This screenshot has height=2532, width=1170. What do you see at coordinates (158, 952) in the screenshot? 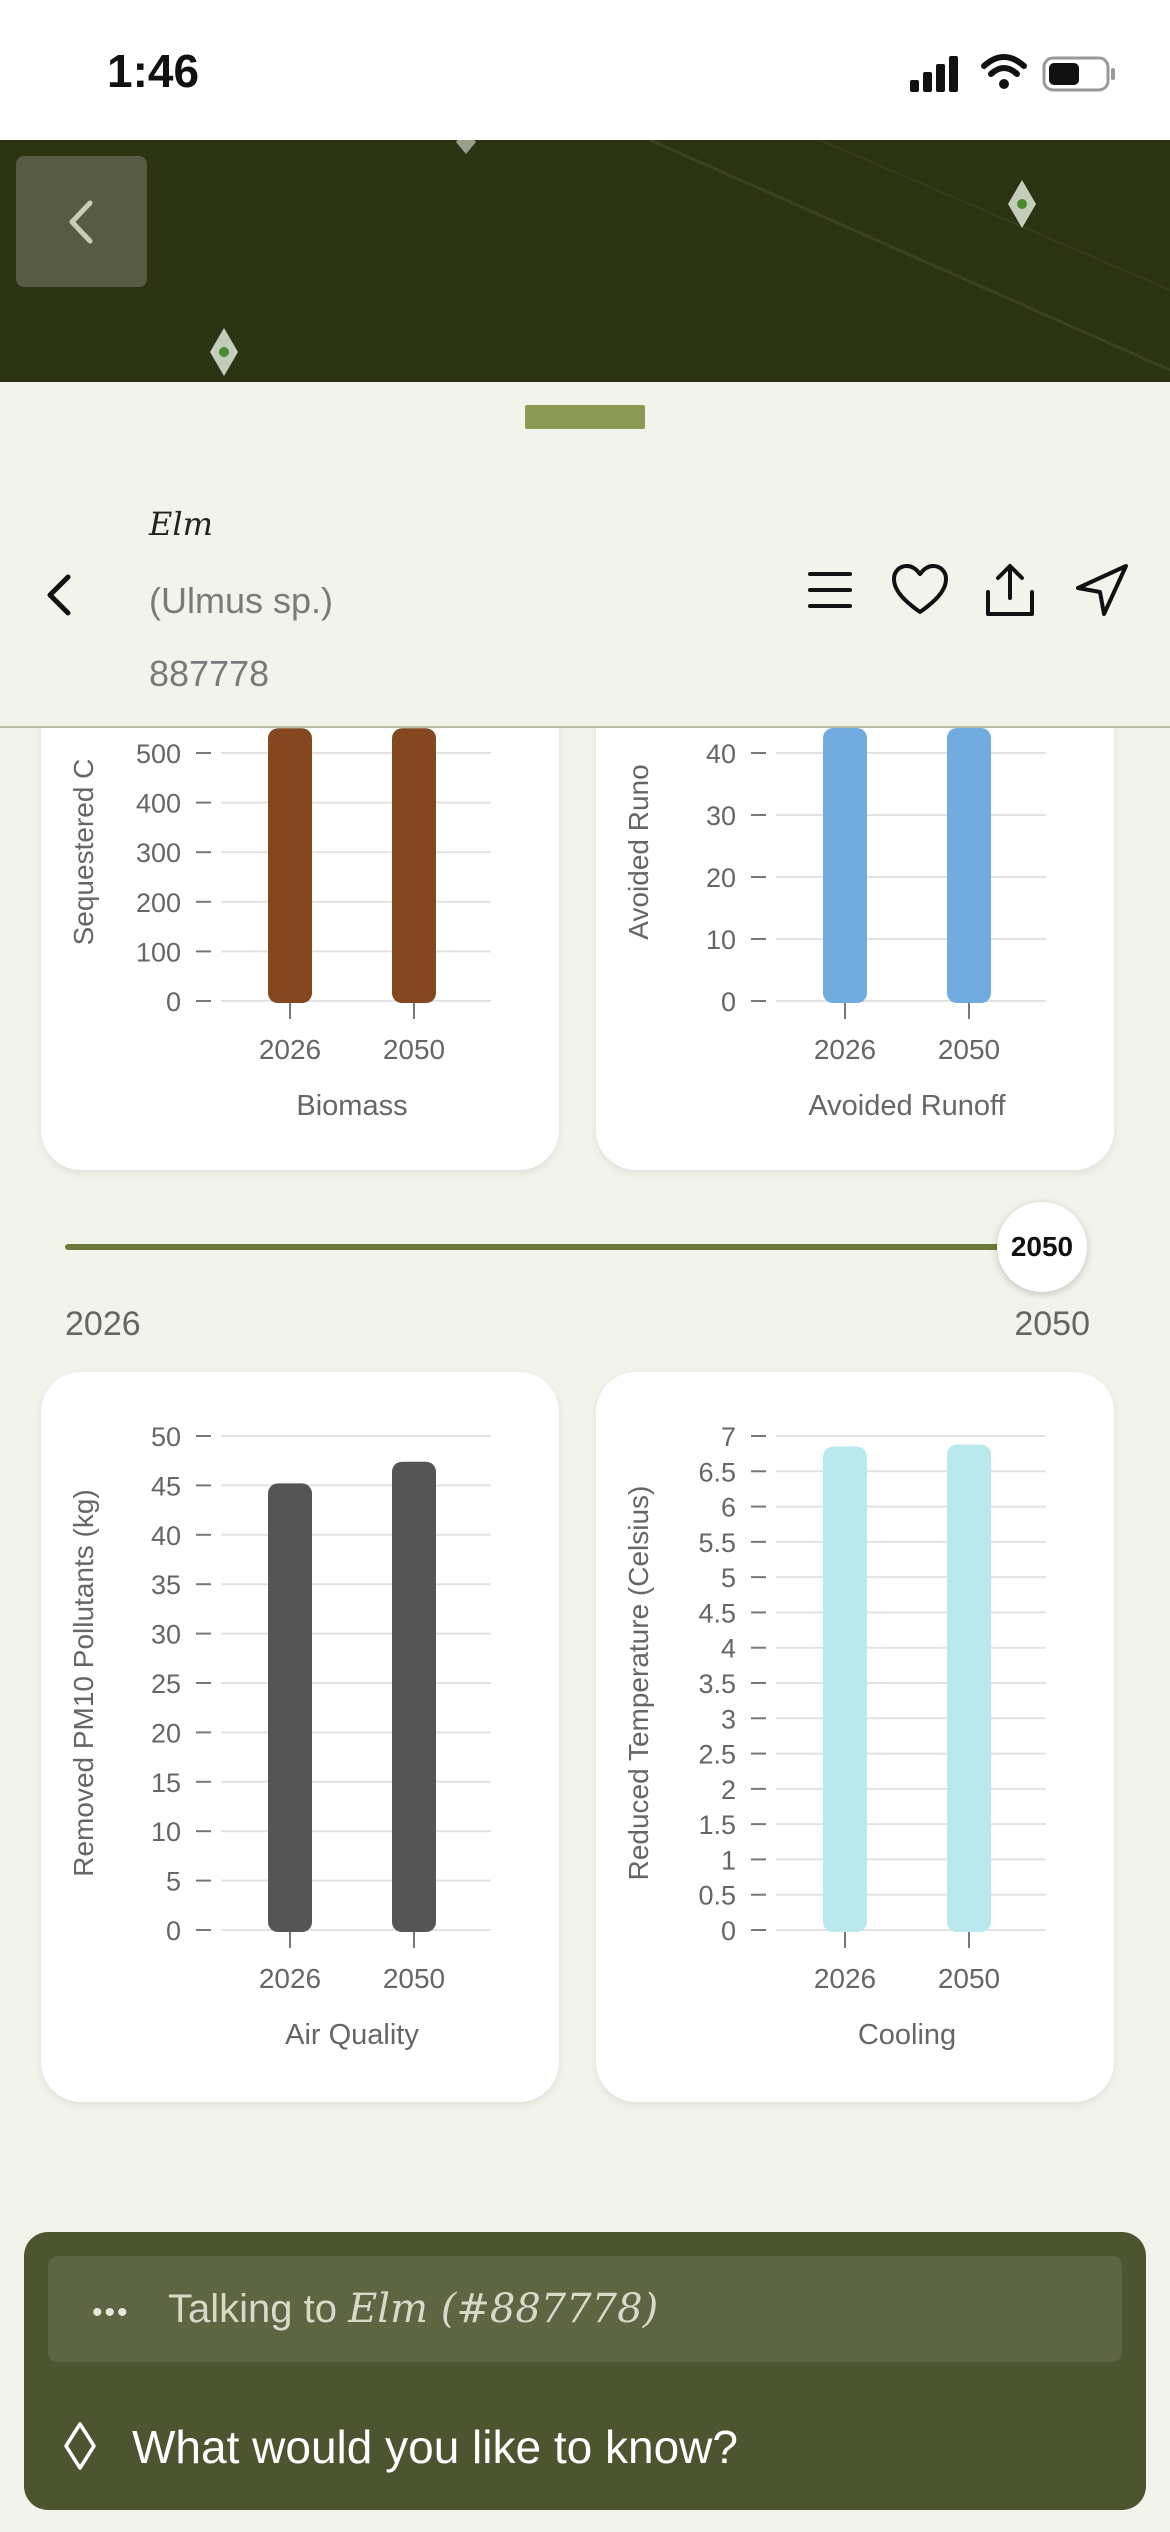
I see `y-tick-label: 100` at bounding box center [158, 952].